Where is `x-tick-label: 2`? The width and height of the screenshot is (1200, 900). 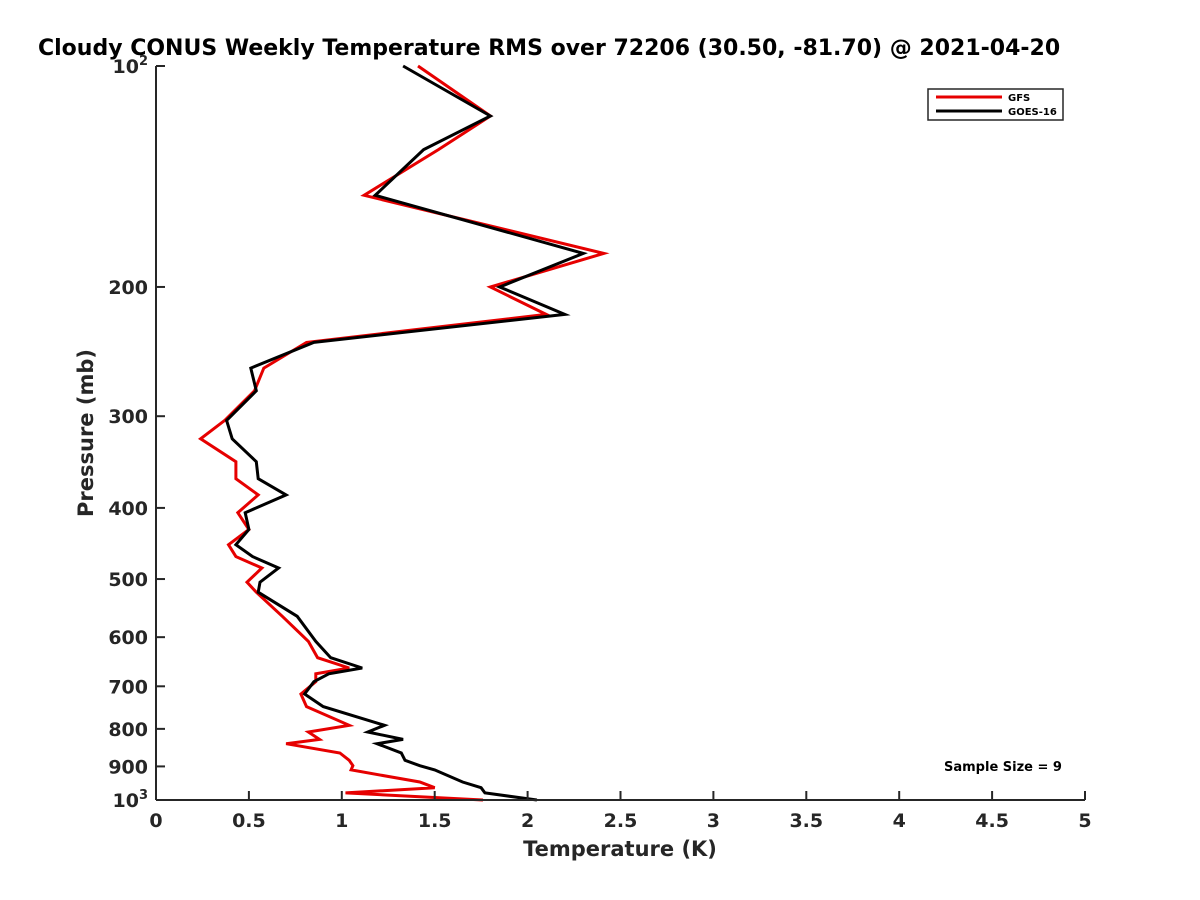
x-tick-label: 2 is located at coordinates (527, 821).